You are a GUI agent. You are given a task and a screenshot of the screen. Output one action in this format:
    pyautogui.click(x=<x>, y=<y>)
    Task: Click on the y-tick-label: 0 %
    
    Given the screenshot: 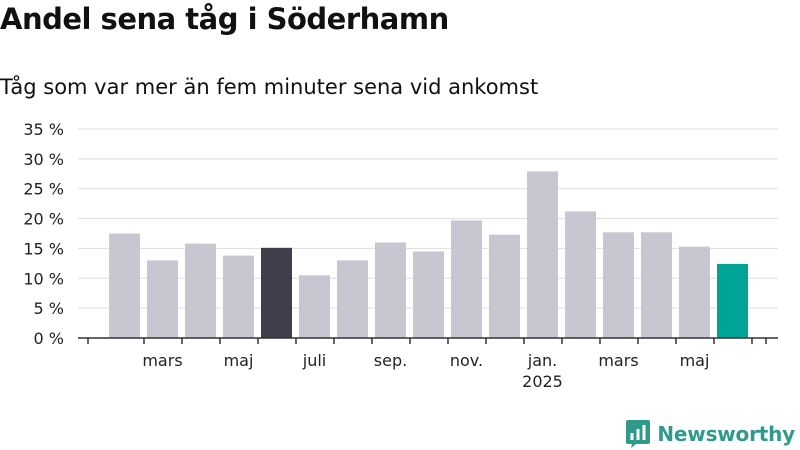 What is the action you would take?
    pyautogui.click(x=49, y=338)
    